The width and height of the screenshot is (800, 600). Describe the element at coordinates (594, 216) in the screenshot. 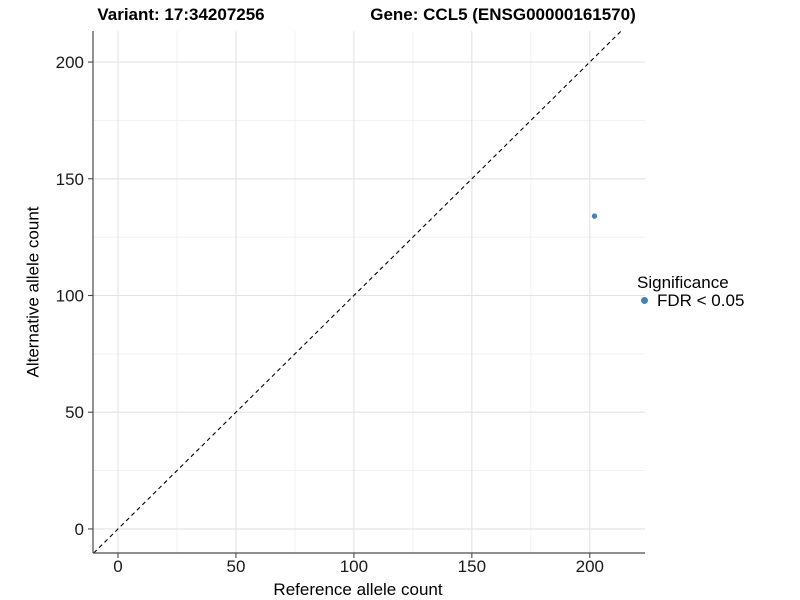

I see `data-point` at that location.